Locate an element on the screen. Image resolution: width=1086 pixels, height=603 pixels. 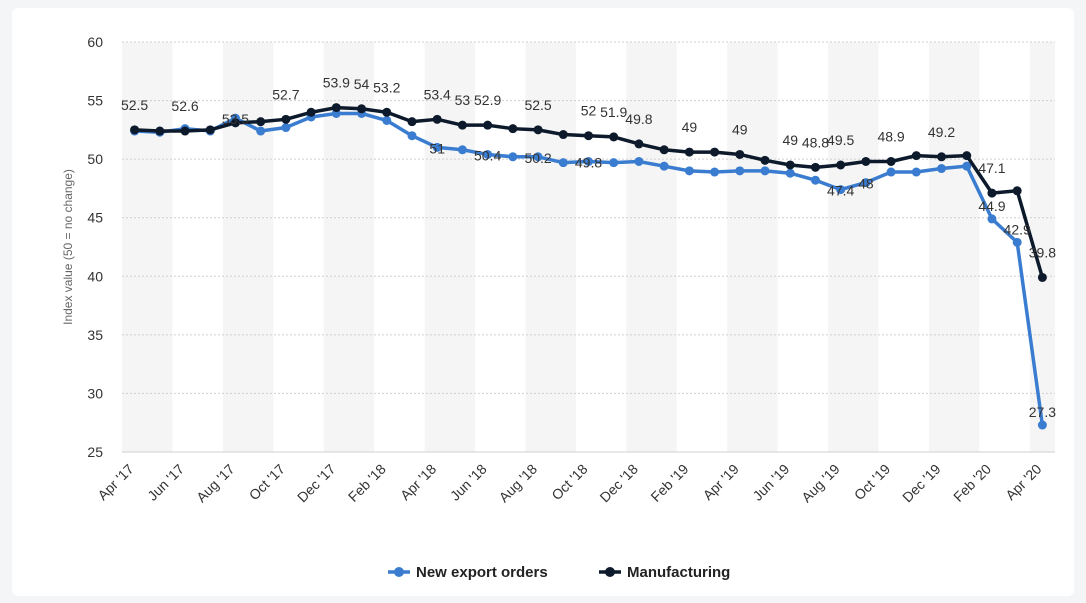
x-tick-label: Apr '17 is located at coordinates (115, 482).